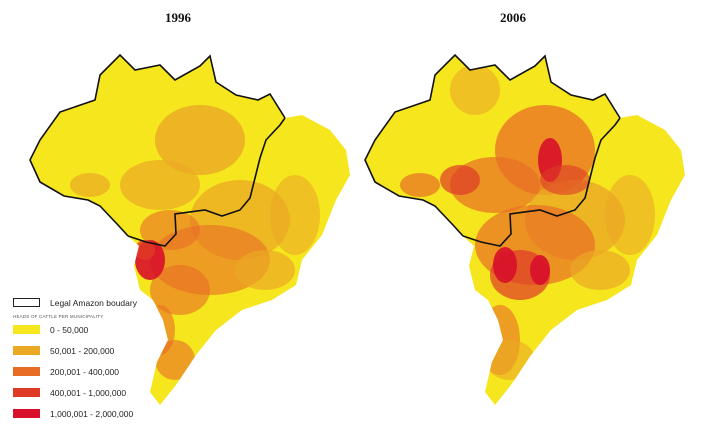  I want to click on boundary-swatch, so click(26, 302).